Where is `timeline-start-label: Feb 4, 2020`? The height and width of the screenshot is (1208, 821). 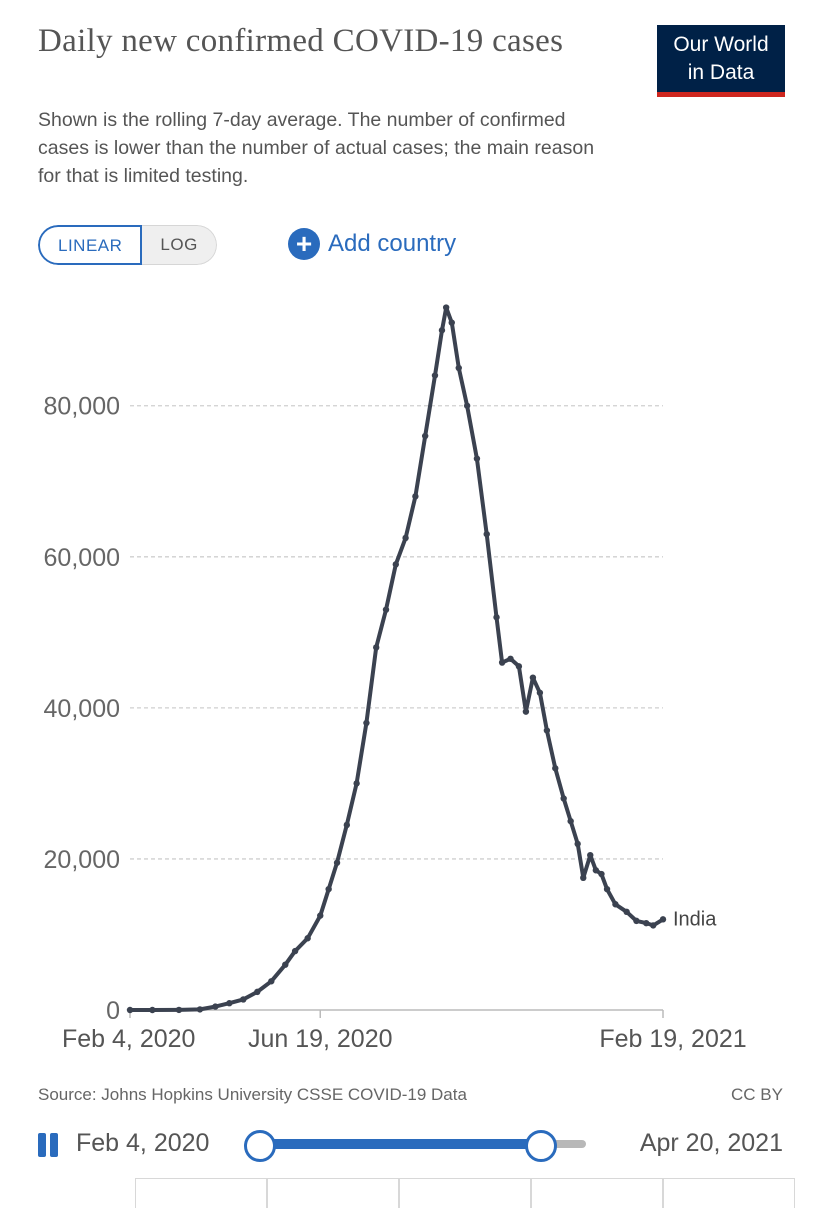 timeline-start-label: Feb 4, 2020 is located at coordinates (143, 1143).